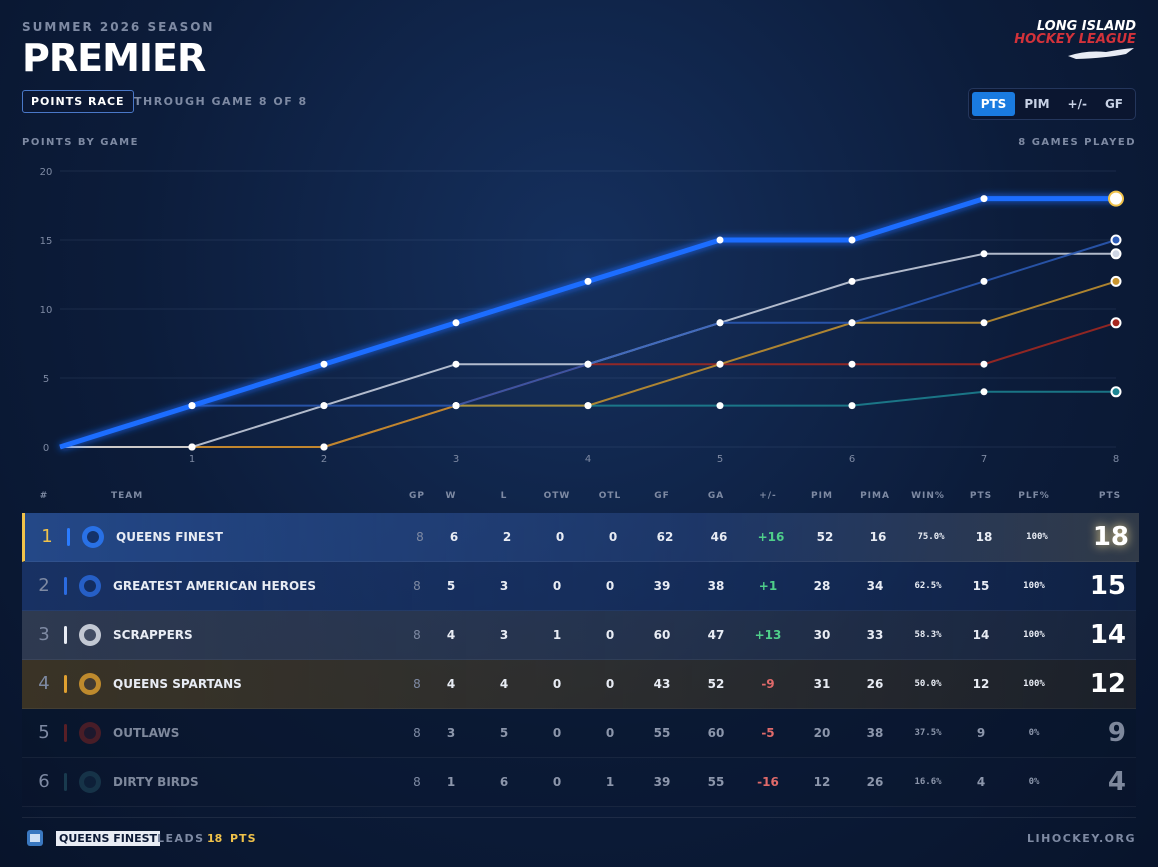 This screenshot has height=867, width=1158. What do you see at coordinates (1034, 496) in the screenshot?
I see `column-header: PLF%` at bounding box center [1034, 496].